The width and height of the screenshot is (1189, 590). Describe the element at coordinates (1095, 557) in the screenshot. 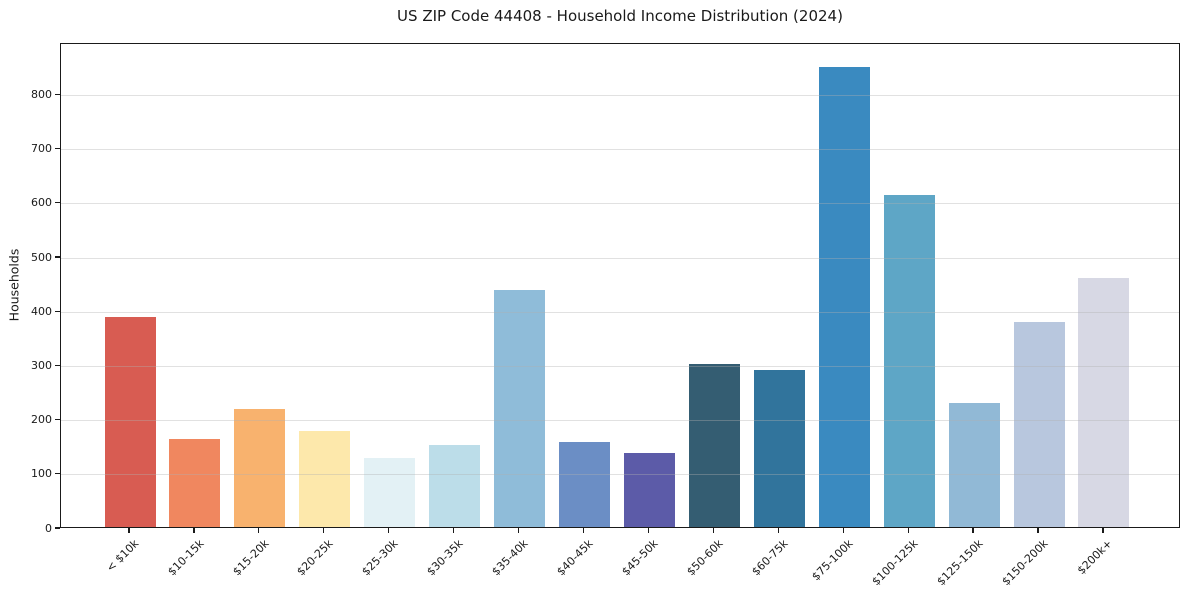

I see `x-tick-label: $200k+` at that location.